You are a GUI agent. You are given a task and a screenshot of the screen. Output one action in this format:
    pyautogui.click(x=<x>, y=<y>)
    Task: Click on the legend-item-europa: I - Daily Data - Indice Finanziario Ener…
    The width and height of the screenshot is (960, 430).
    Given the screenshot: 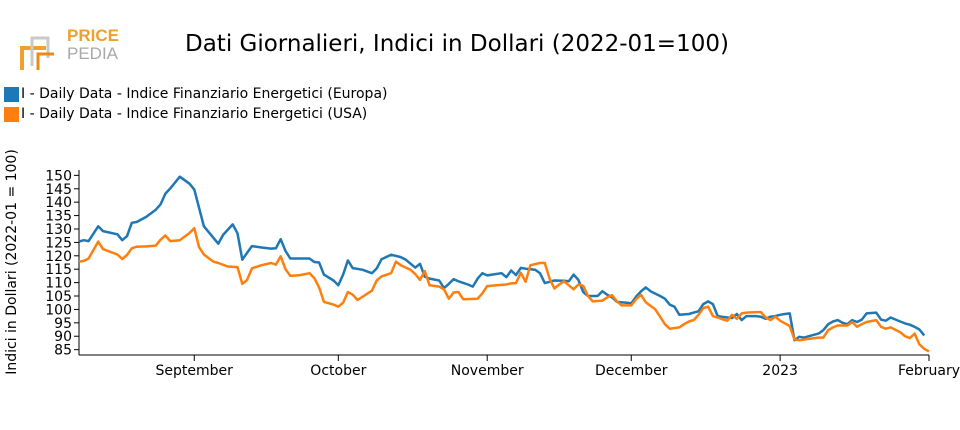 What is the action you would take?
    pyautogui.click(x=195, y=94)
    